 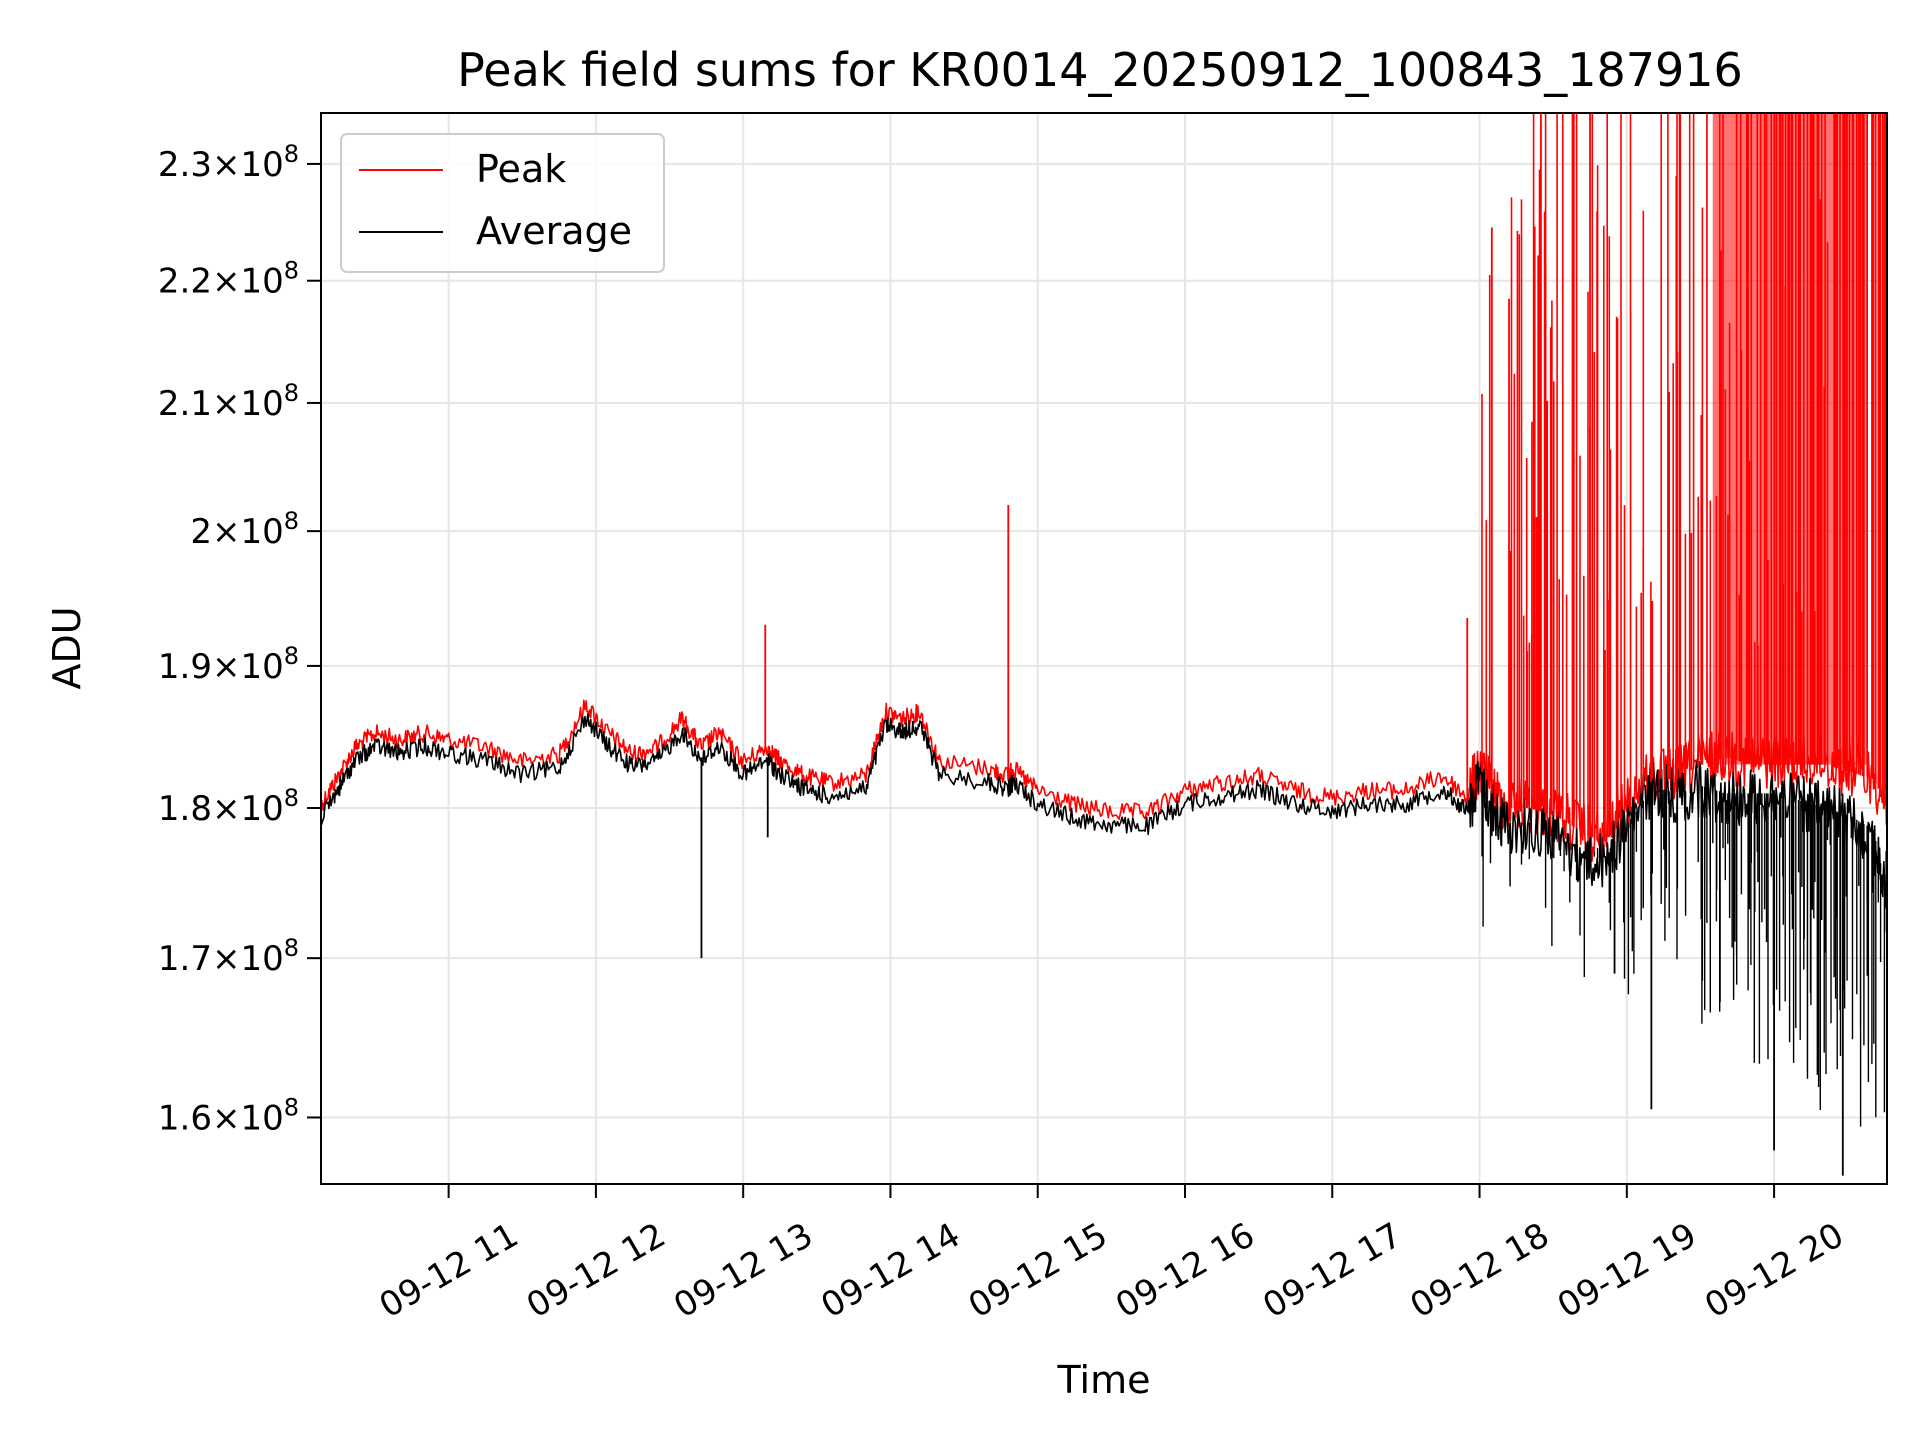 What do you see at coordinates (67, 647) in the screenshot?
I see `y-axis-label: ADU` at bounding box center [67, 647].